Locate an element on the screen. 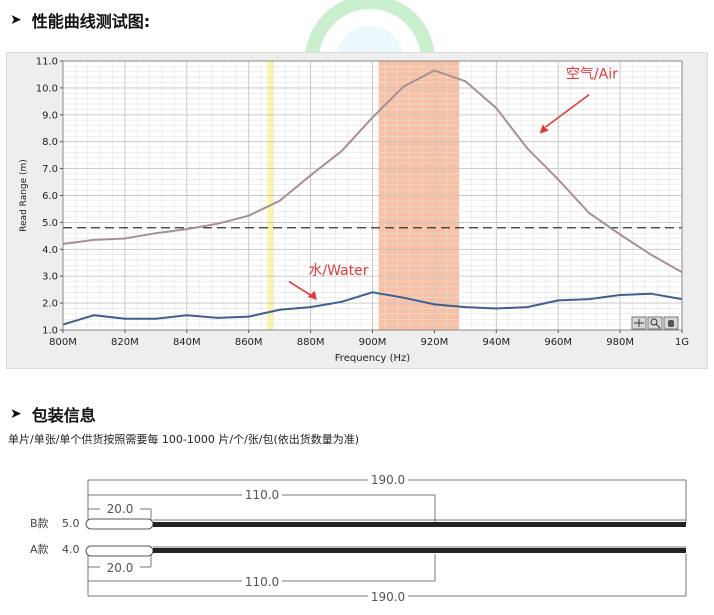  x-tick-label: 940M is located at coordinates (496, 342).